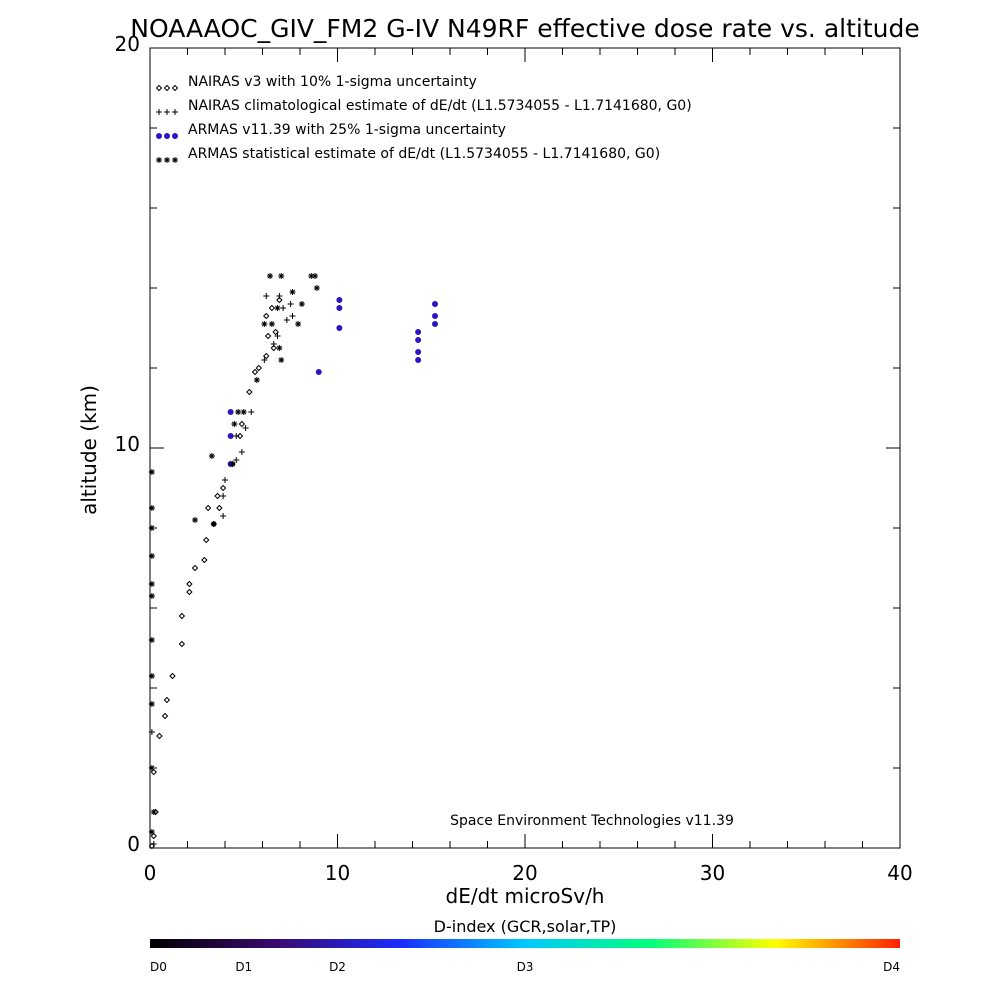 This screenshot has height=1000, width=1000. I want to click on x-tick-label: 30, so click(712, 873).